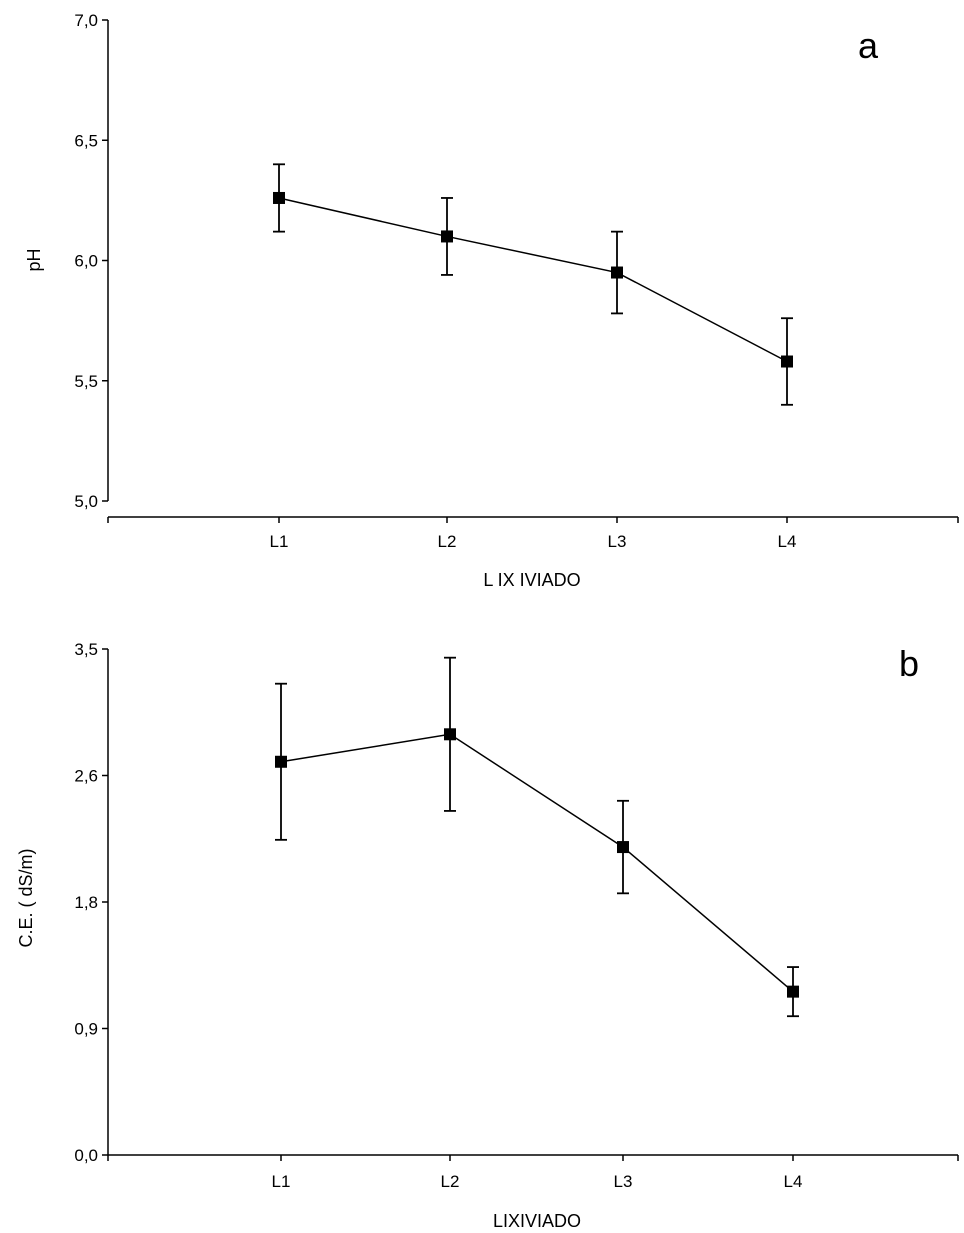 The width and height of the screenshot is (964, 1233). Describe the element at coordinates (86, 902) in the screenshot. I see `panel-b-y-tick-label: 1,8` at that location.